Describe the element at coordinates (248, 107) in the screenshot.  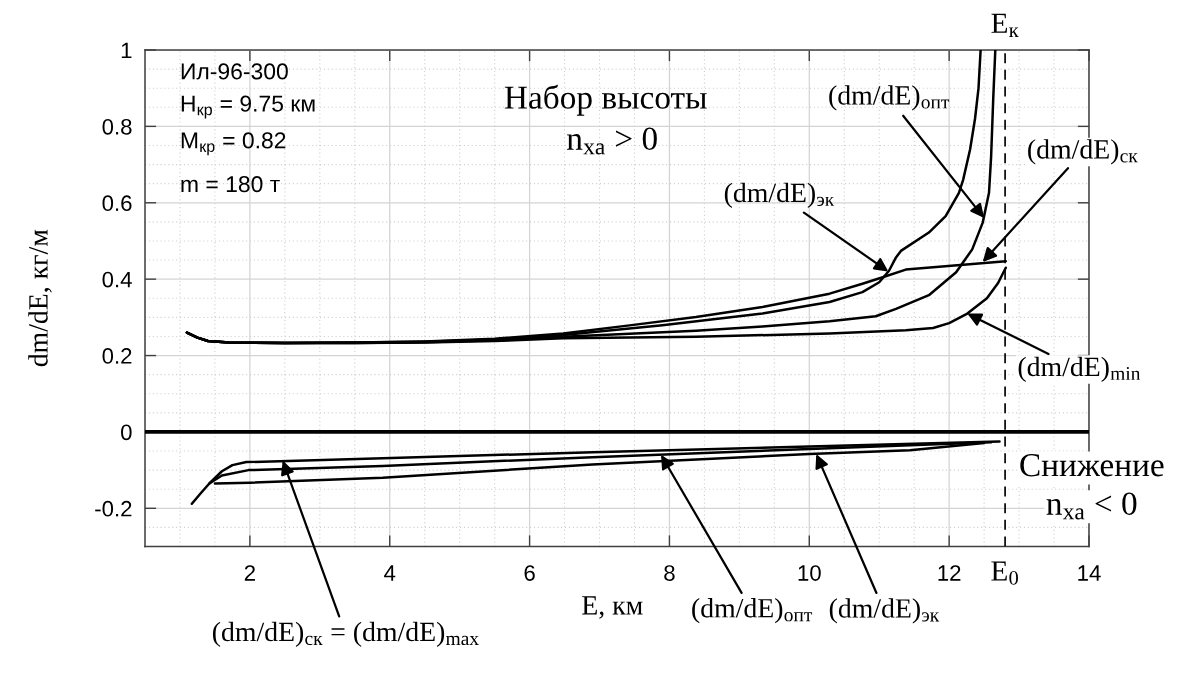
I see `annotation: H$_{кр}$ = 9.75 км` at that location.